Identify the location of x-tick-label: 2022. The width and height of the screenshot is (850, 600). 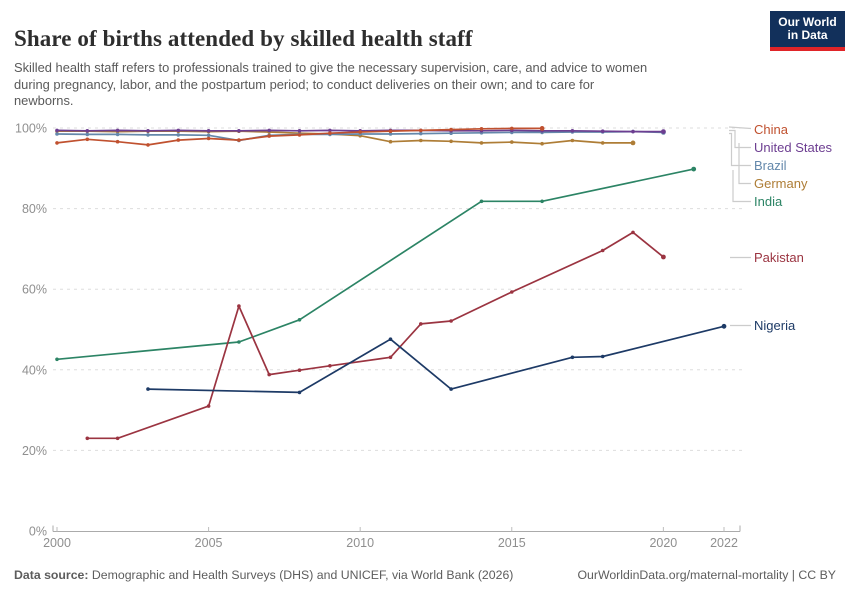
(724, 543).